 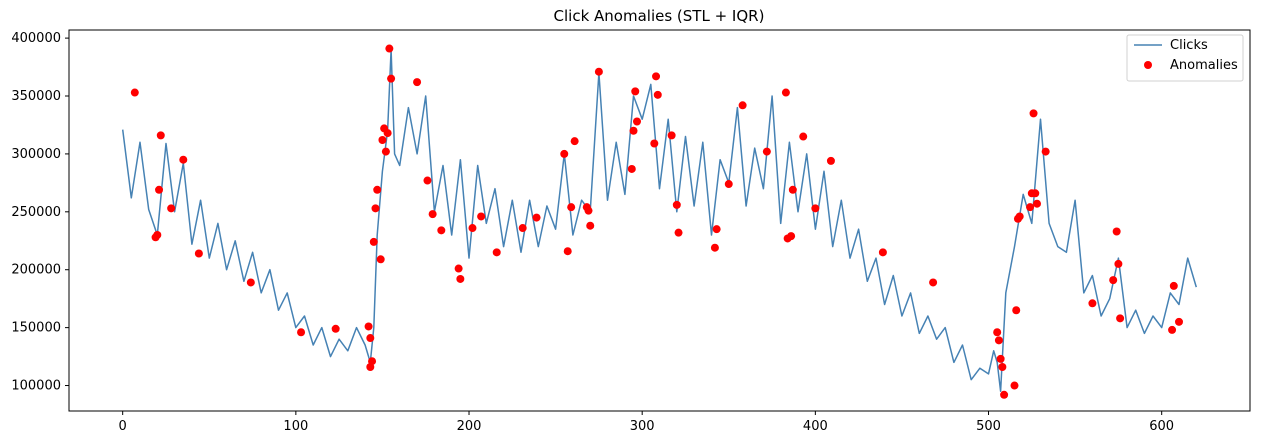 I want to click on y-tick-label: 400000, so click(x=36, y=38).